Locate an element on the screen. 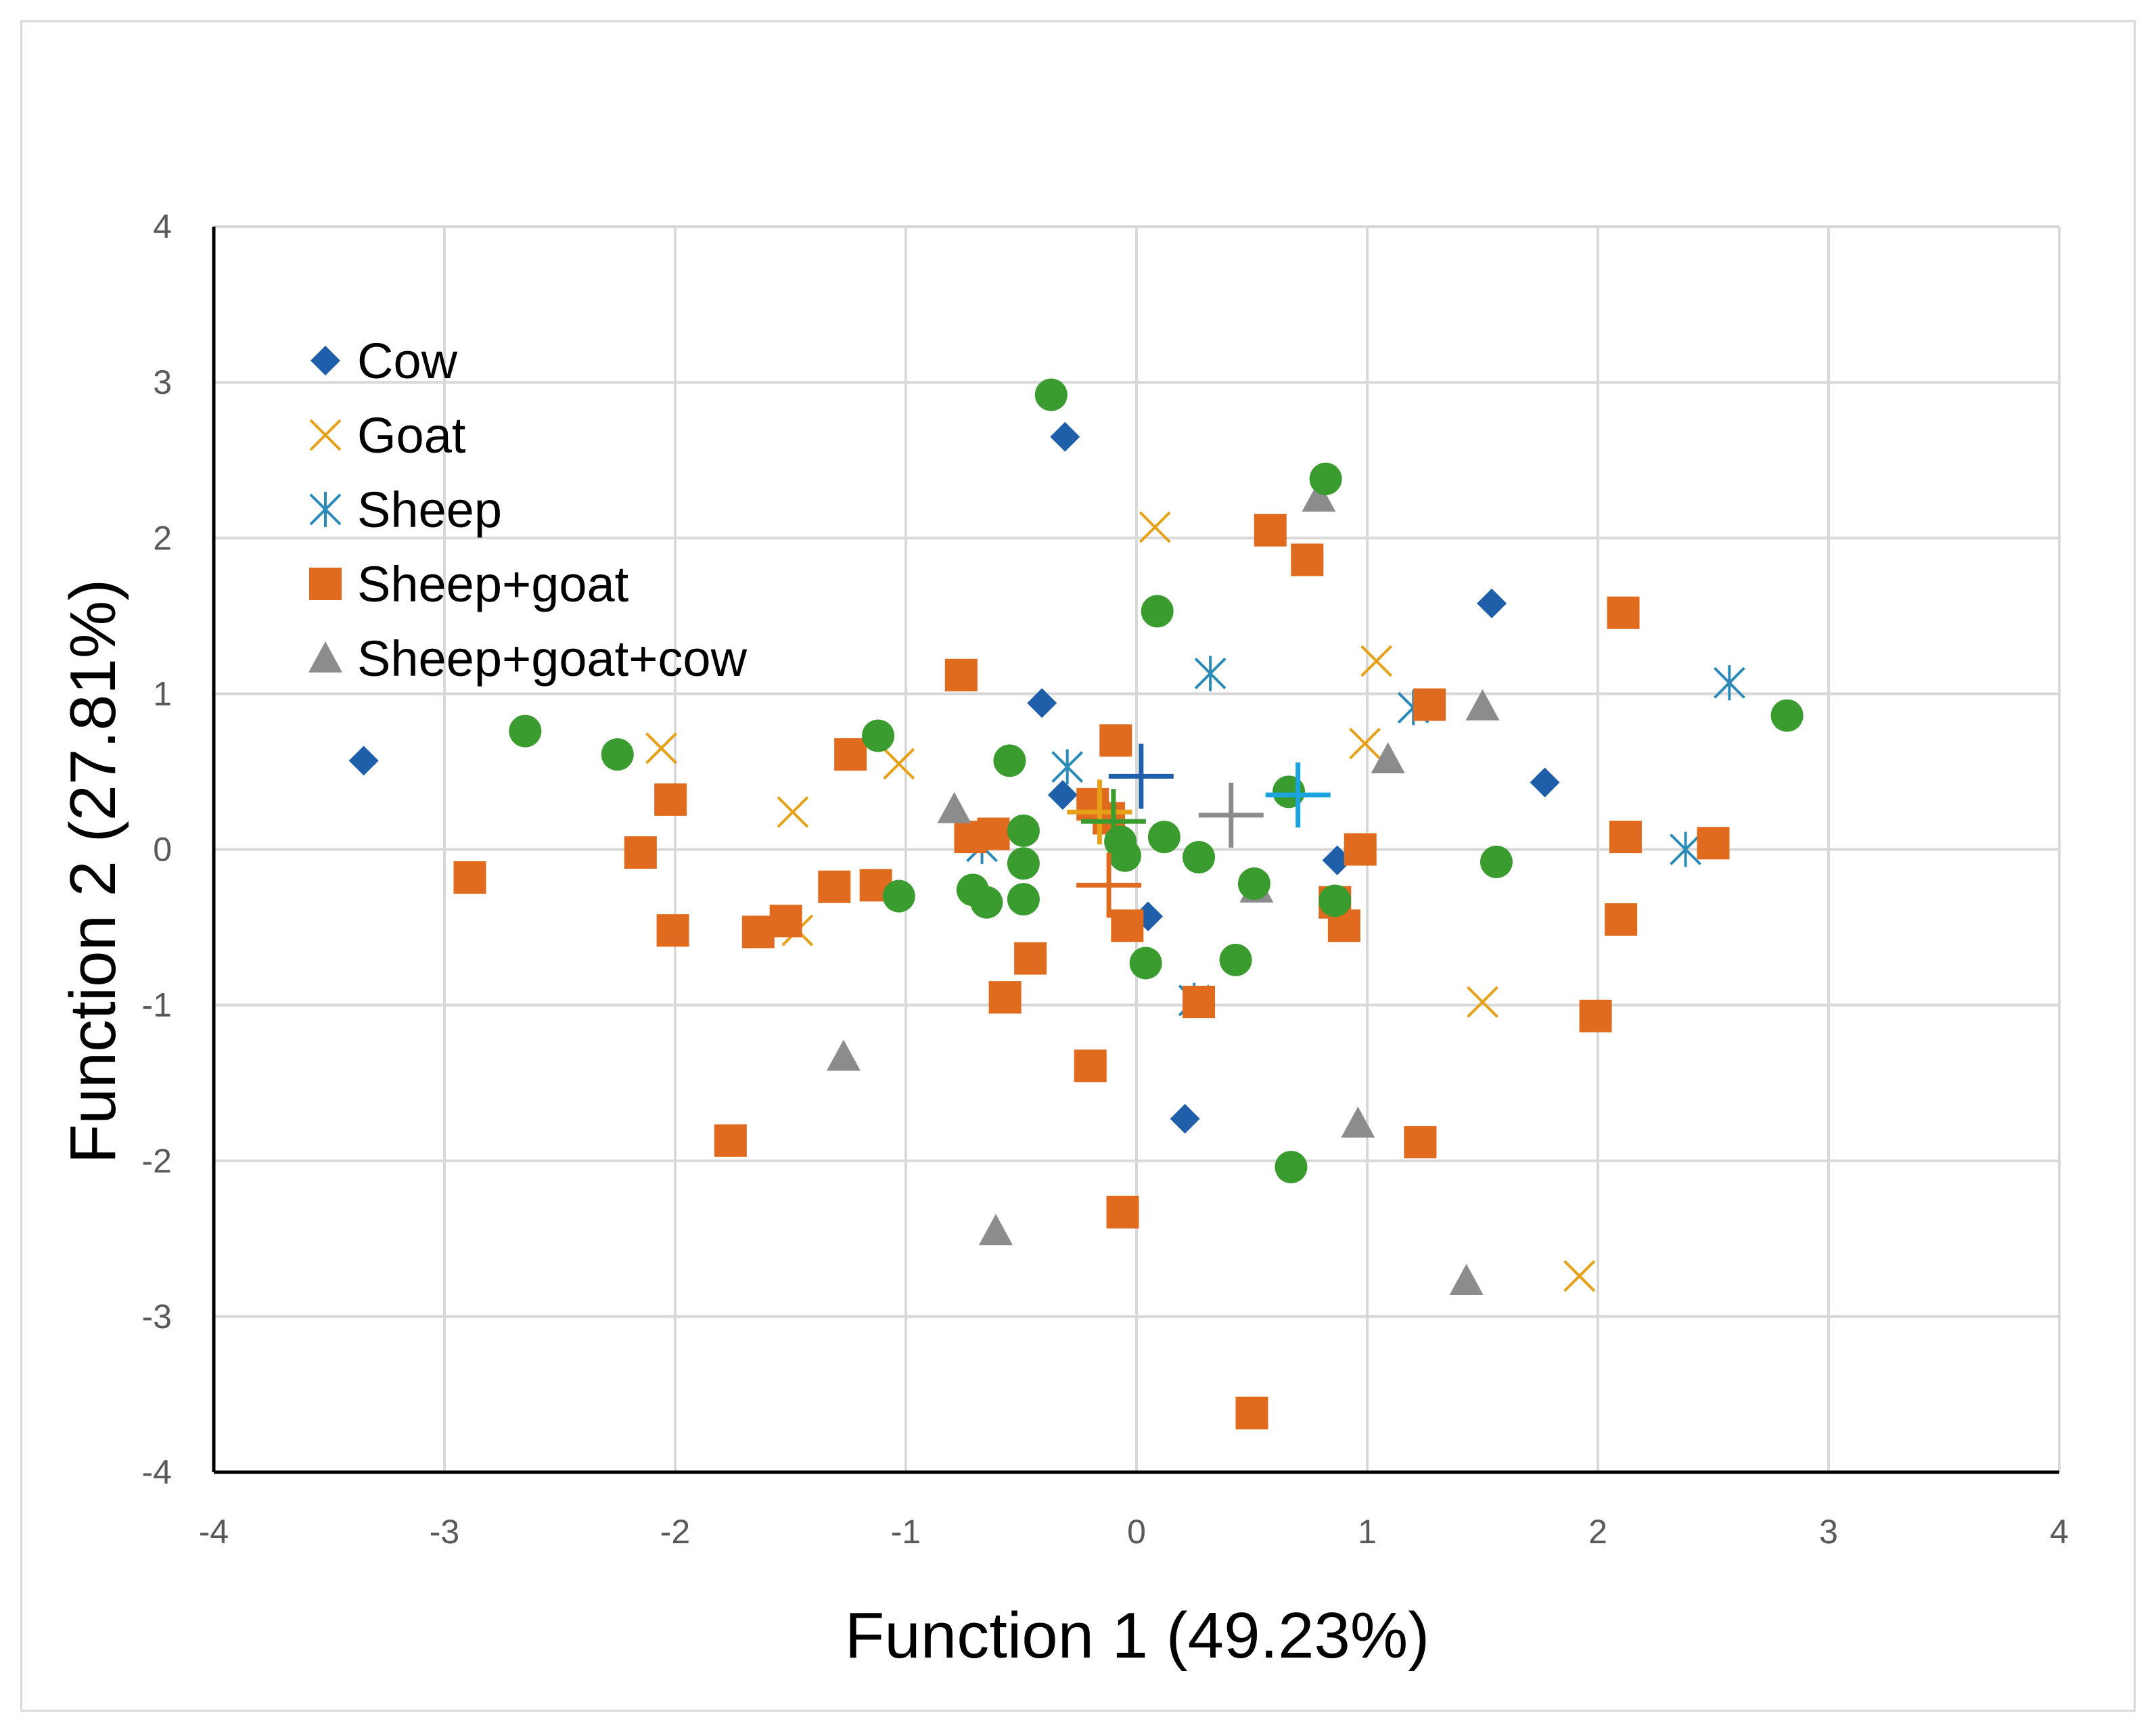 Image resolution: width=2156 pixels, height=1732 pixels. x-tick-label: 3 is located at coordinates (1828, 1532).